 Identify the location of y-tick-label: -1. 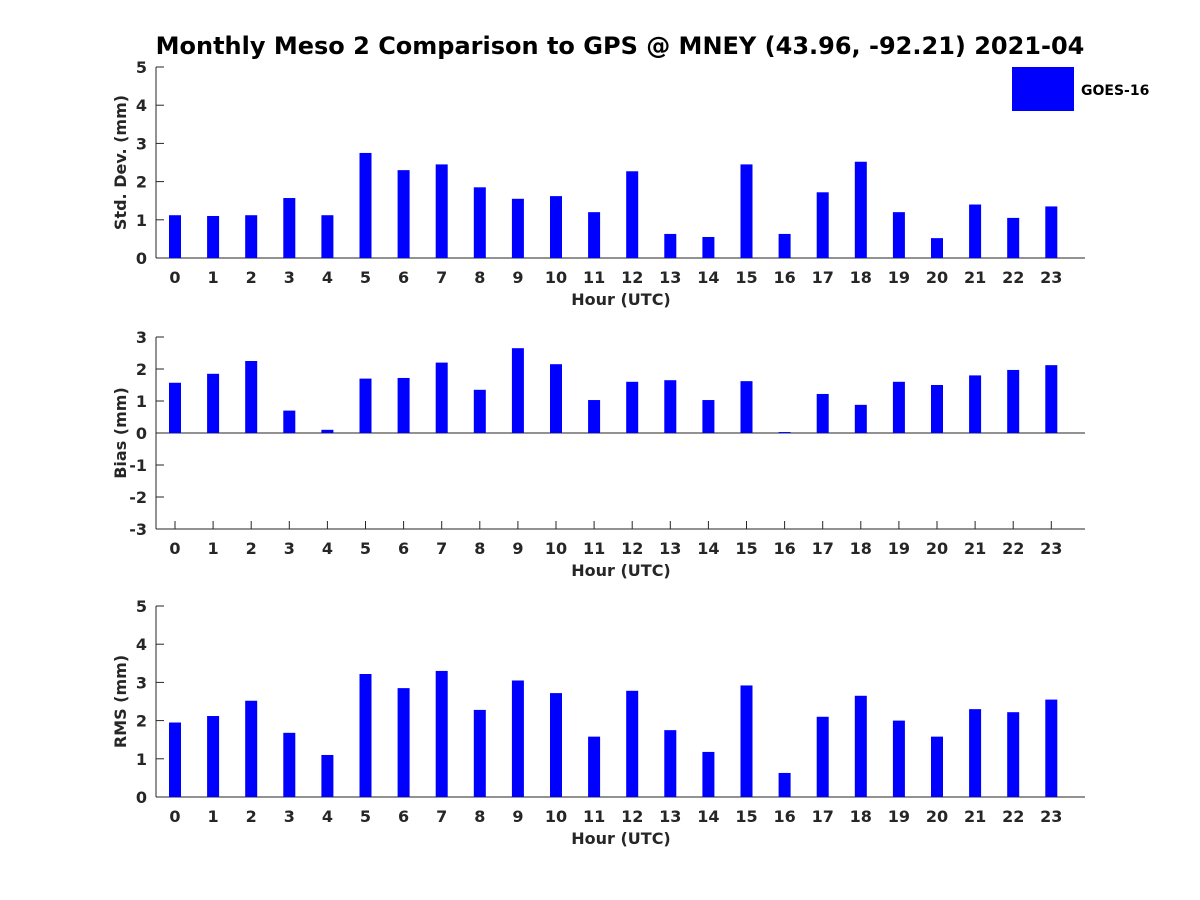
(138, 465).